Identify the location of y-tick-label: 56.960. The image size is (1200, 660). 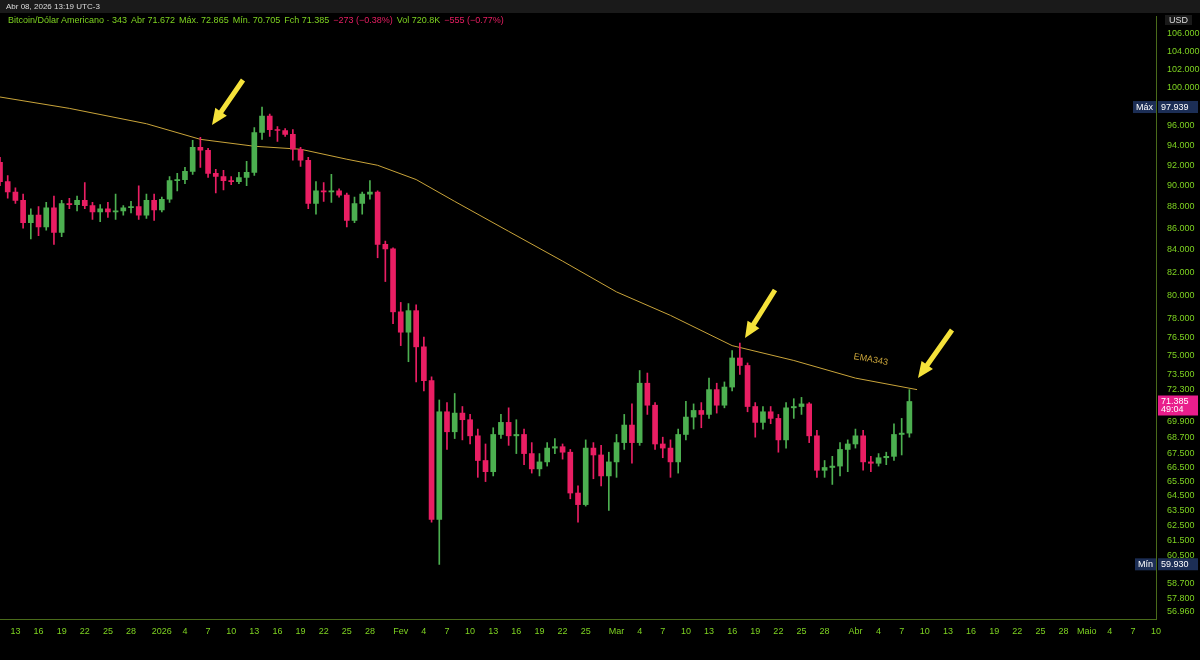
(1181, 611).